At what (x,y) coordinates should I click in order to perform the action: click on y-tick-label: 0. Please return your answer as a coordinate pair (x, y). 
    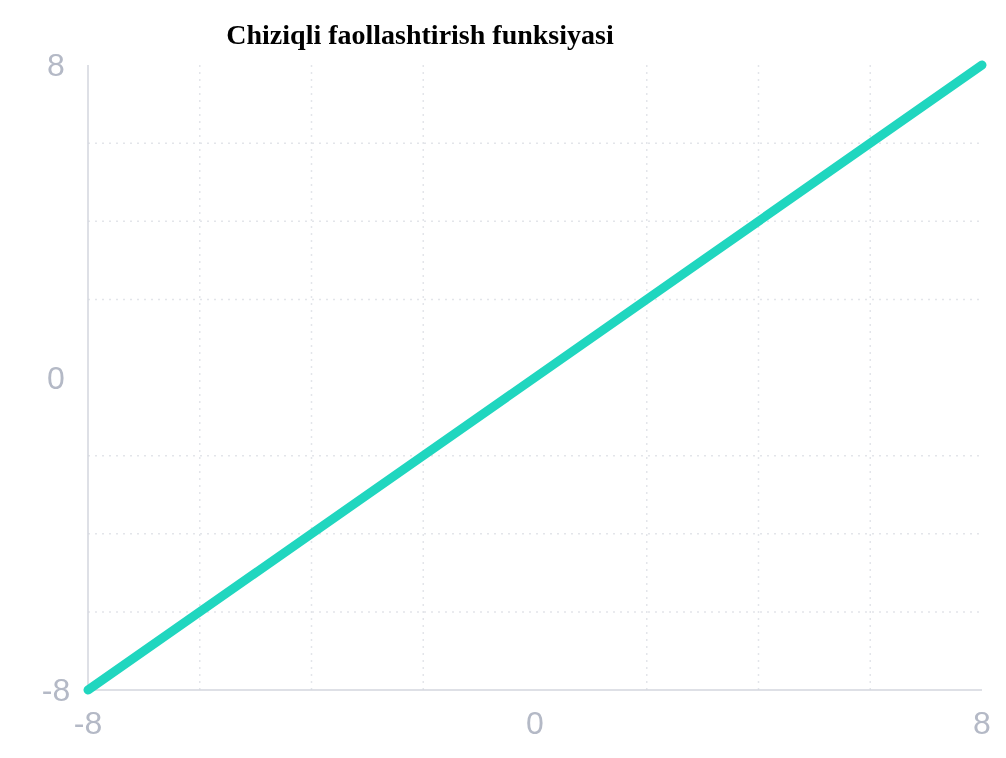
    Looking at the image, I should click on (56, 377).